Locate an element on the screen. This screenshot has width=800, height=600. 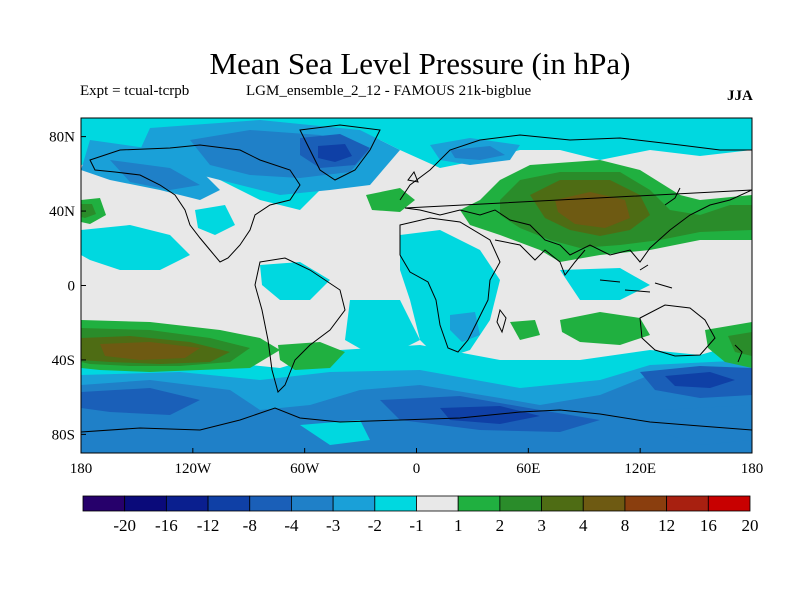
x-tick-label: 60E is located at coordinates (528, 469).